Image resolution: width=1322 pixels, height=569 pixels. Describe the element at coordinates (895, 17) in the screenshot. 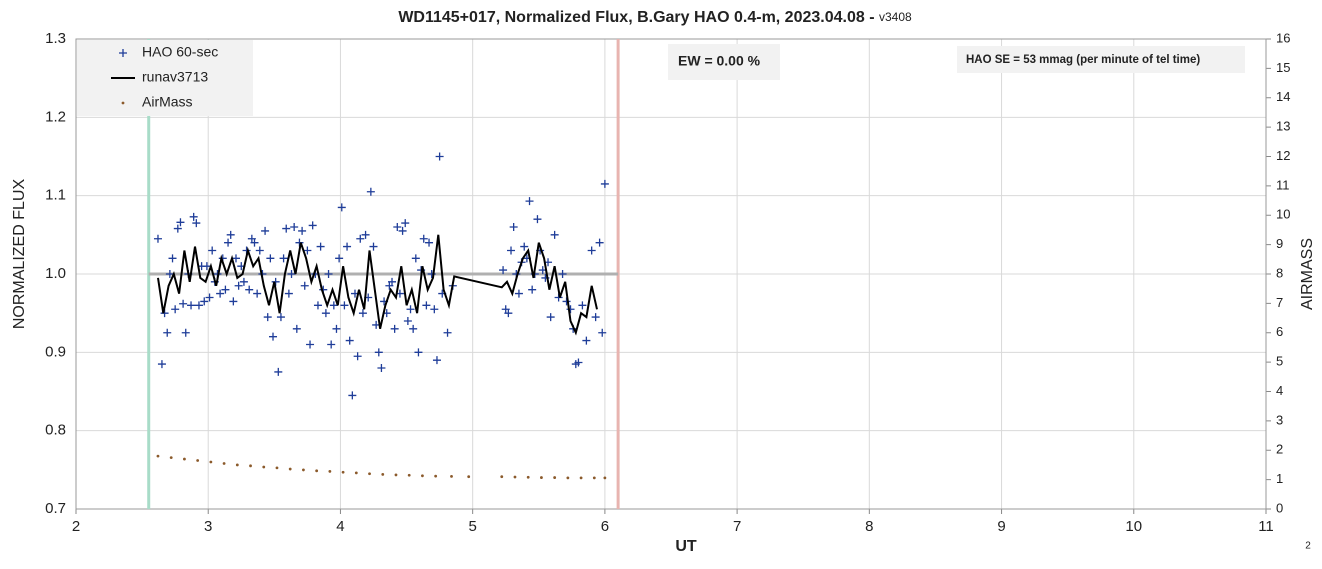

I see `chart-version: v3408` at that location.